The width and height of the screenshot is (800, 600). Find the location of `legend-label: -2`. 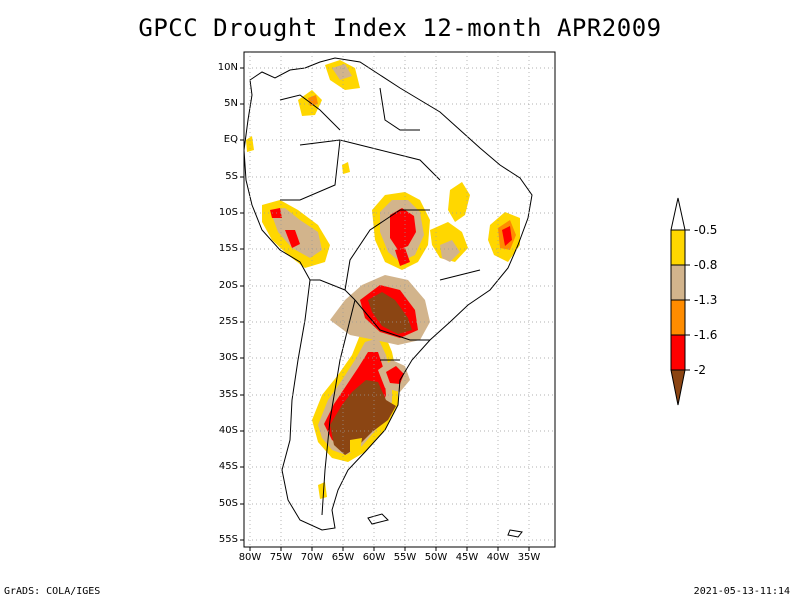

legend-label: -2 is located at coordinates (700, 370).